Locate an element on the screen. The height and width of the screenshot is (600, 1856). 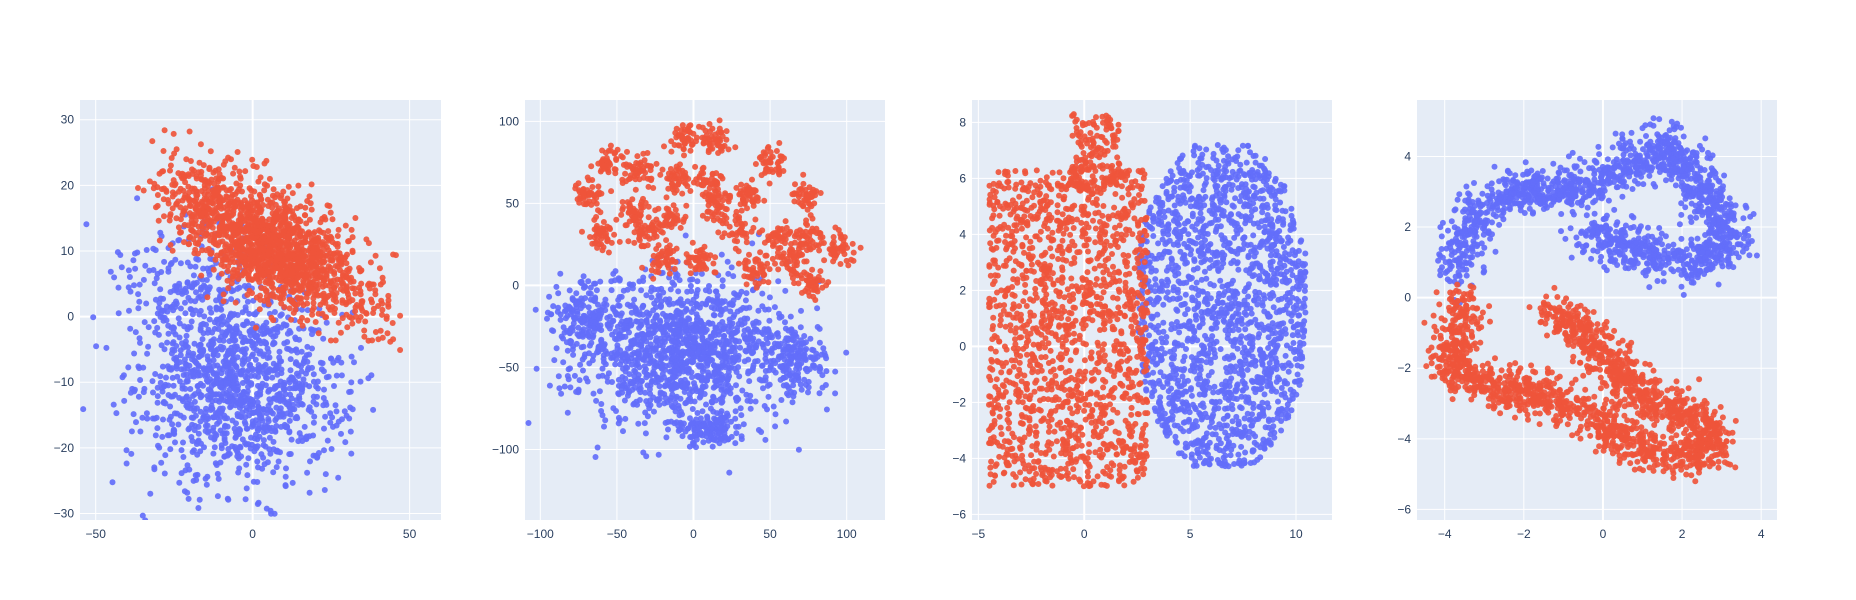
points-layer is located at coordinates (694, 296).